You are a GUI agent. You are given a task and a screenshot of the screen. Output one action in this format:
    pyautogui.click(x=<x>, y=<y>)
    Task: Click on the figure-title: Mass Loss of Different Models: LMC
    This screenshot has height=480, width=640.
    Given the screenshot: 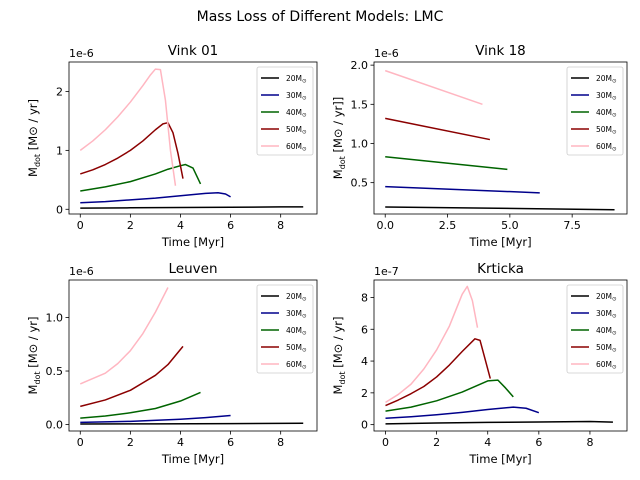 What is the action you would take?
    pyautogui.click(x=320, y=17)
    